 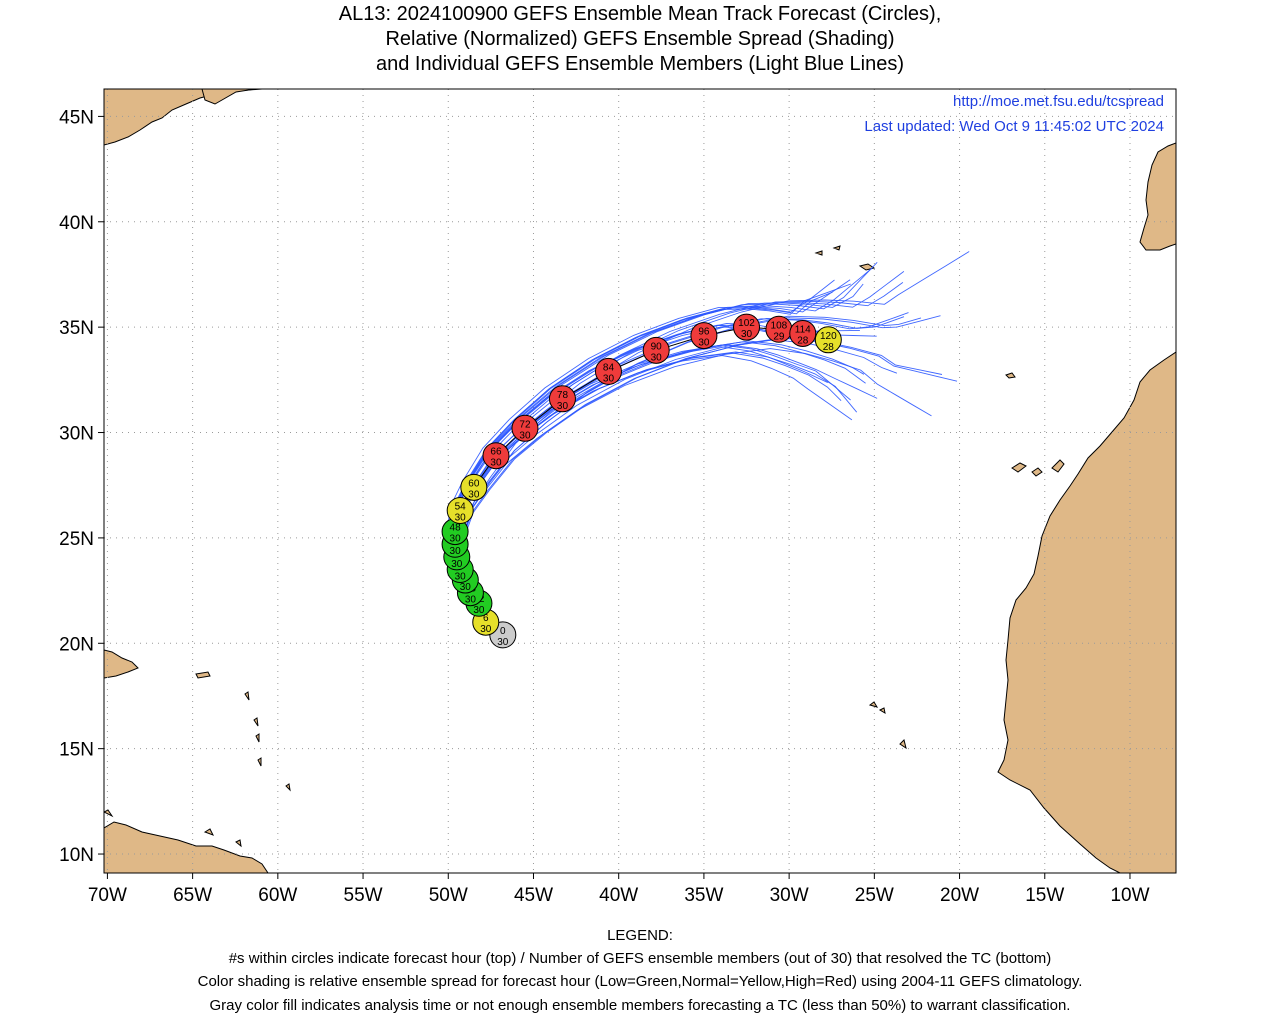 I want to click on track-point-hour: 48, so click(x=456, y=528).